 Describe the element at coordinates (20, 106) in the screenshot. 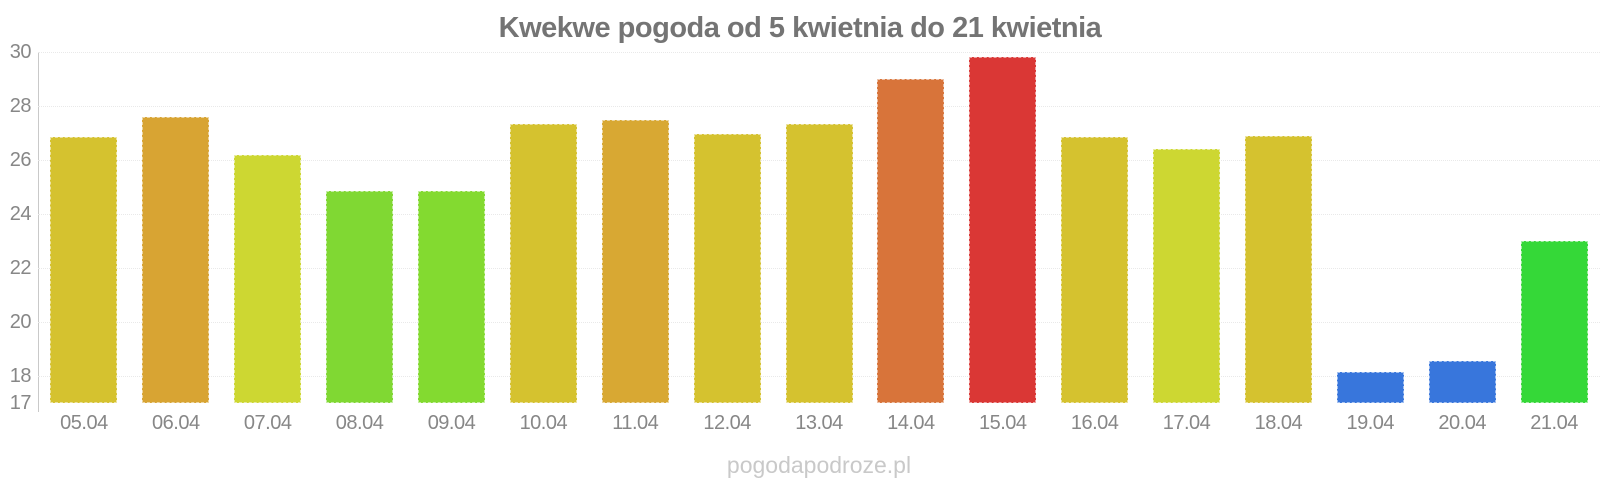

I see `y-tick-label-28: 28` at that location.